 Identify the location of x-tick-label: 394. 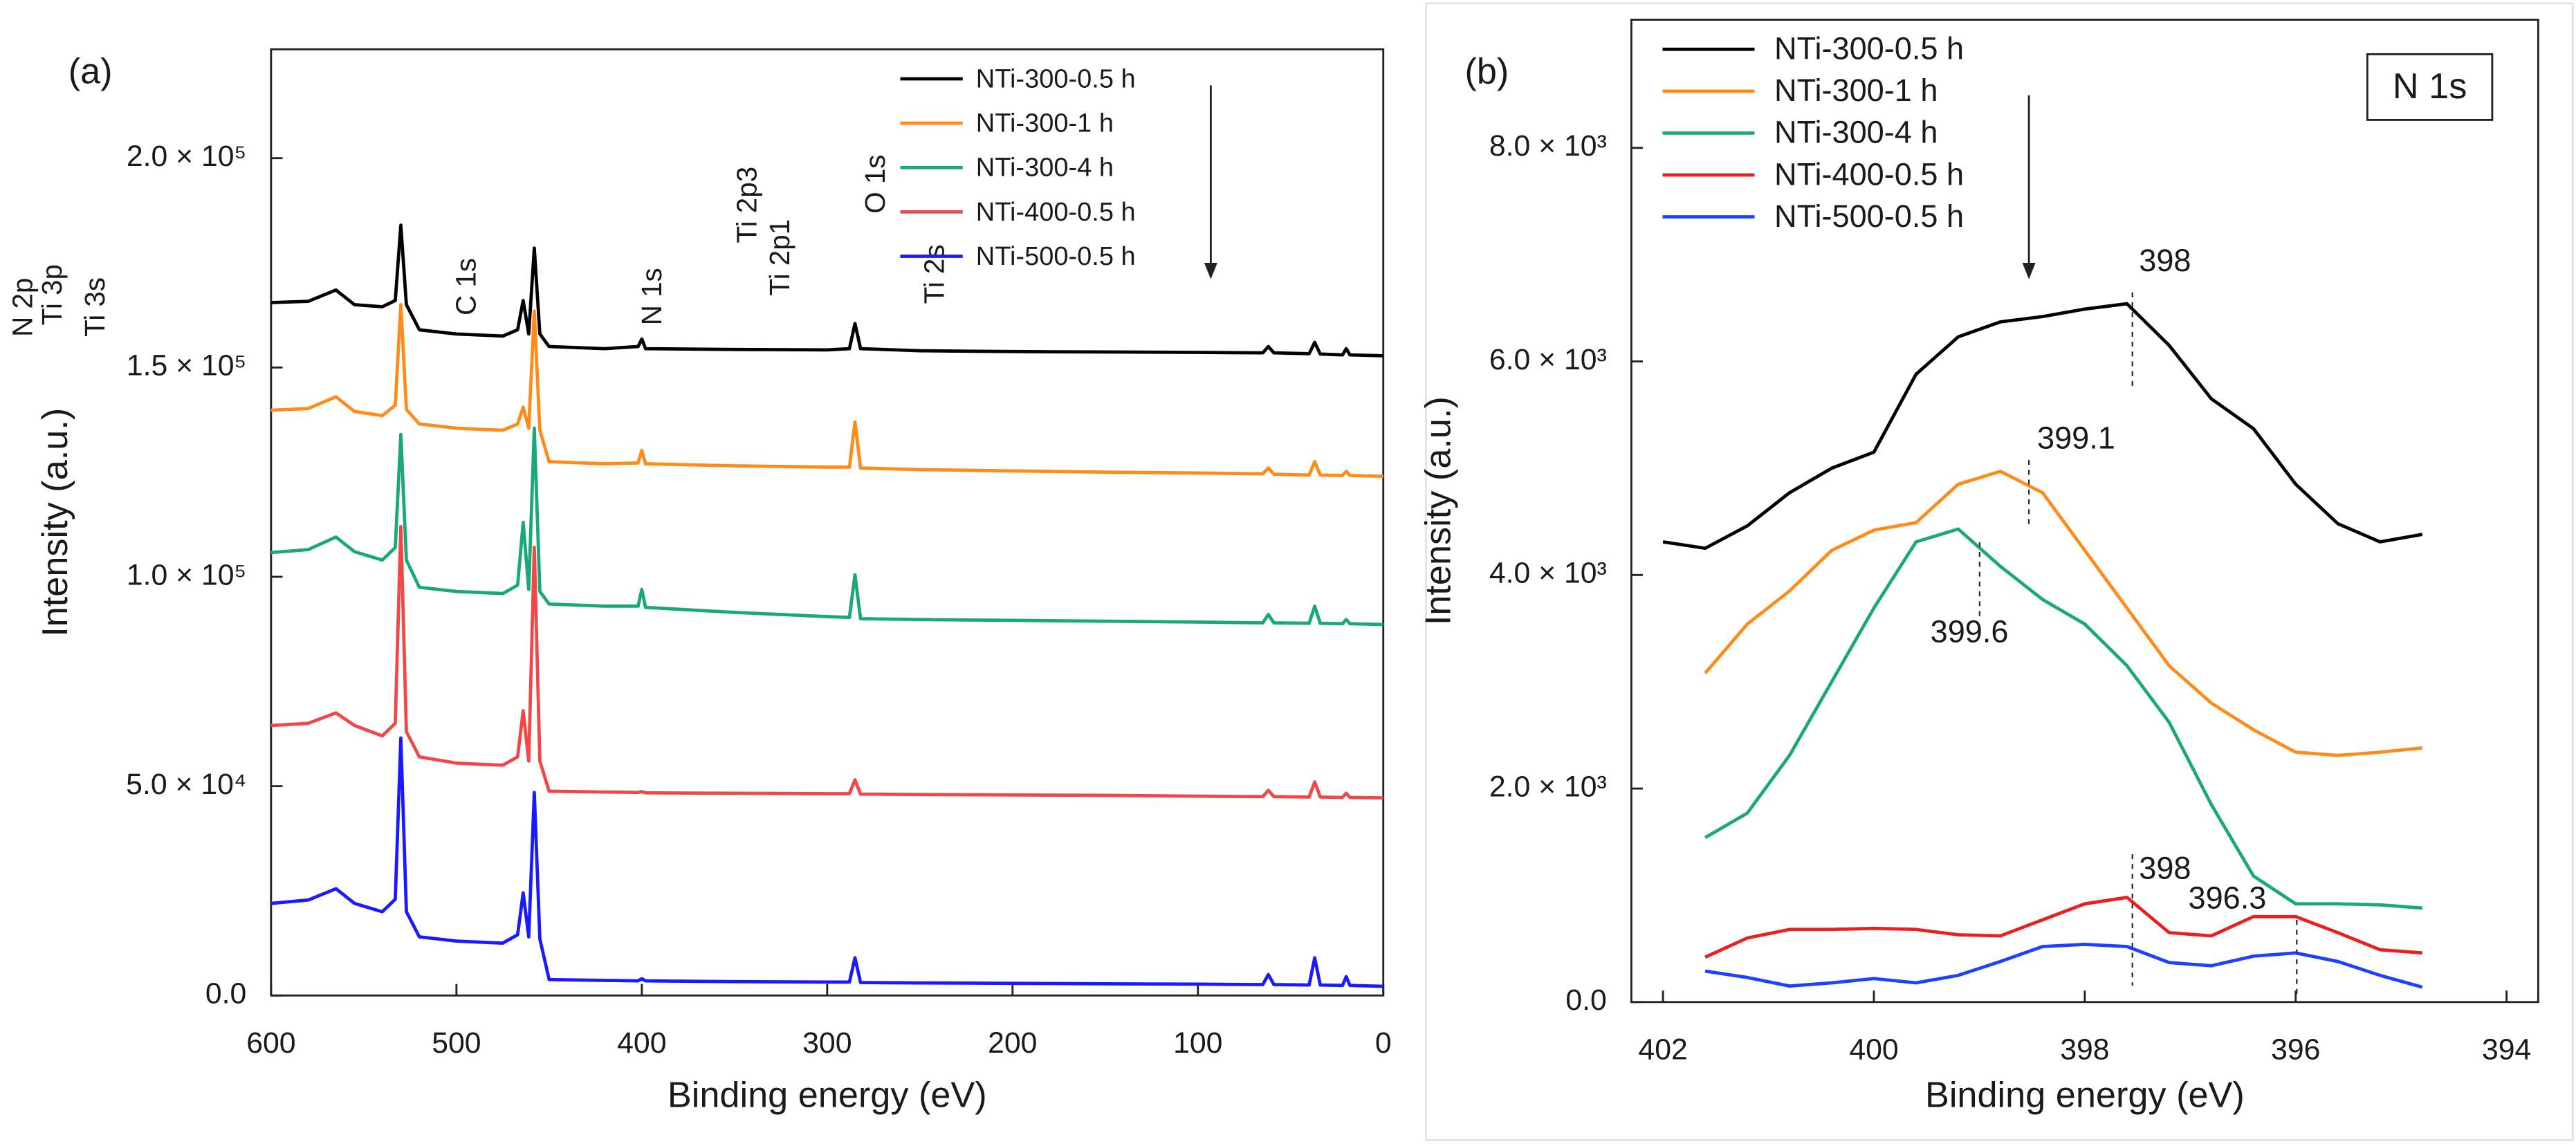
(2506, 1049).